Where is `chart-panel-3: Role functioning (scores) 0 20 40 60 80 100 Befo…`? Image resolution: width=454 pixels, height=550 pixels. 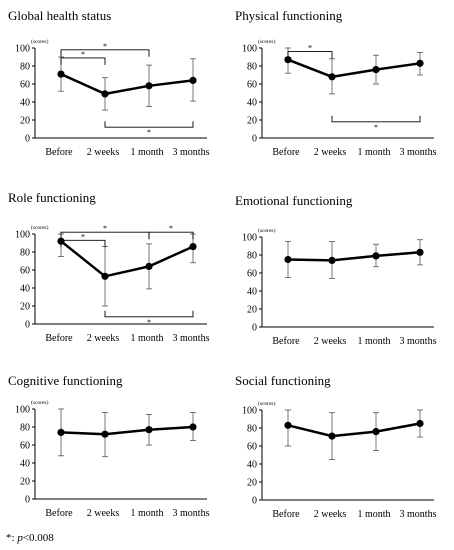
chart-panel-3: Role functioning (scores) 0 20 40 60 80 100 Befo… is located at coordinates (109, 267).